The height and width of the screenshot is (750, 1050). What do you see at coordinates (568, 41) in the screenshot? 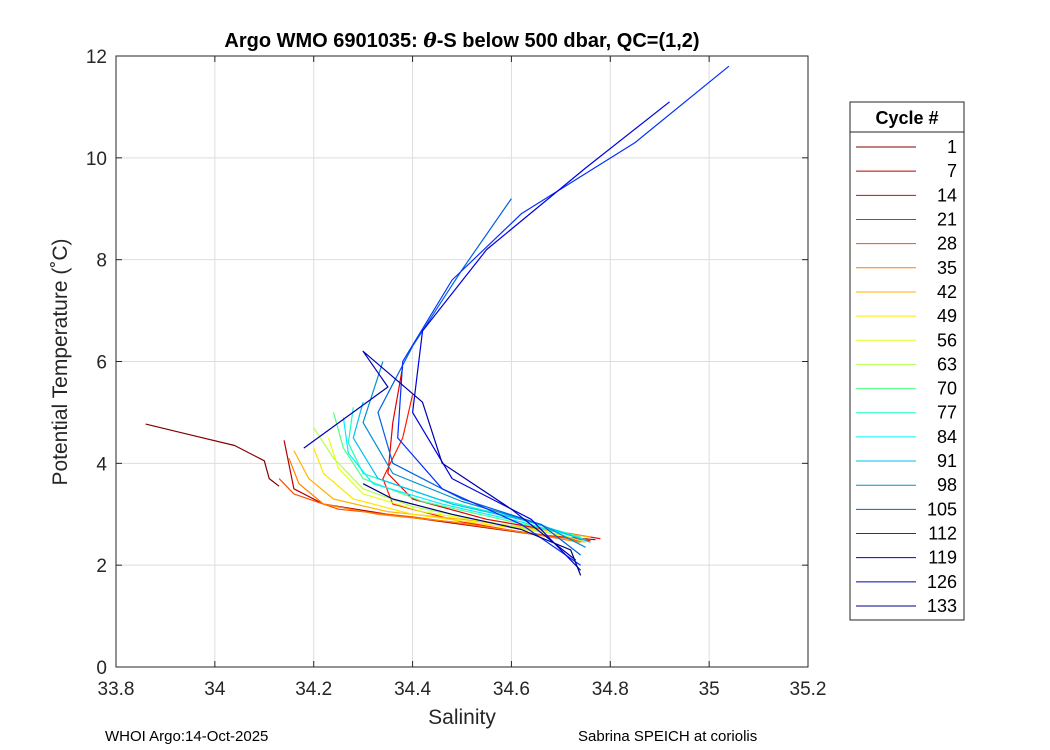
I see `chart-title-suffix: -S below 500 dbar, QC=(1,2)` at bounding box center [568, 41].